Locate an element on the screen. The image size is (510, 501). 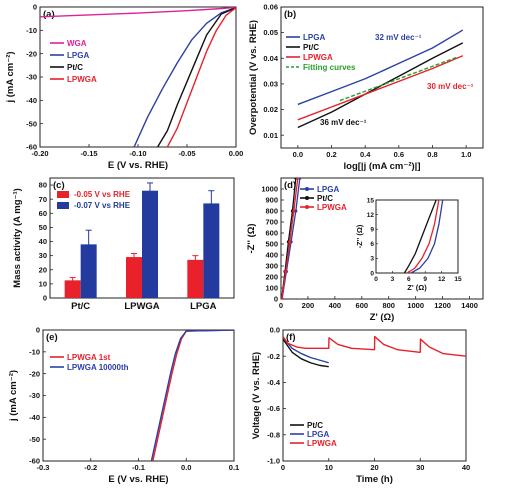
y-tick-label: 50 is located at coordinates (43, 227).